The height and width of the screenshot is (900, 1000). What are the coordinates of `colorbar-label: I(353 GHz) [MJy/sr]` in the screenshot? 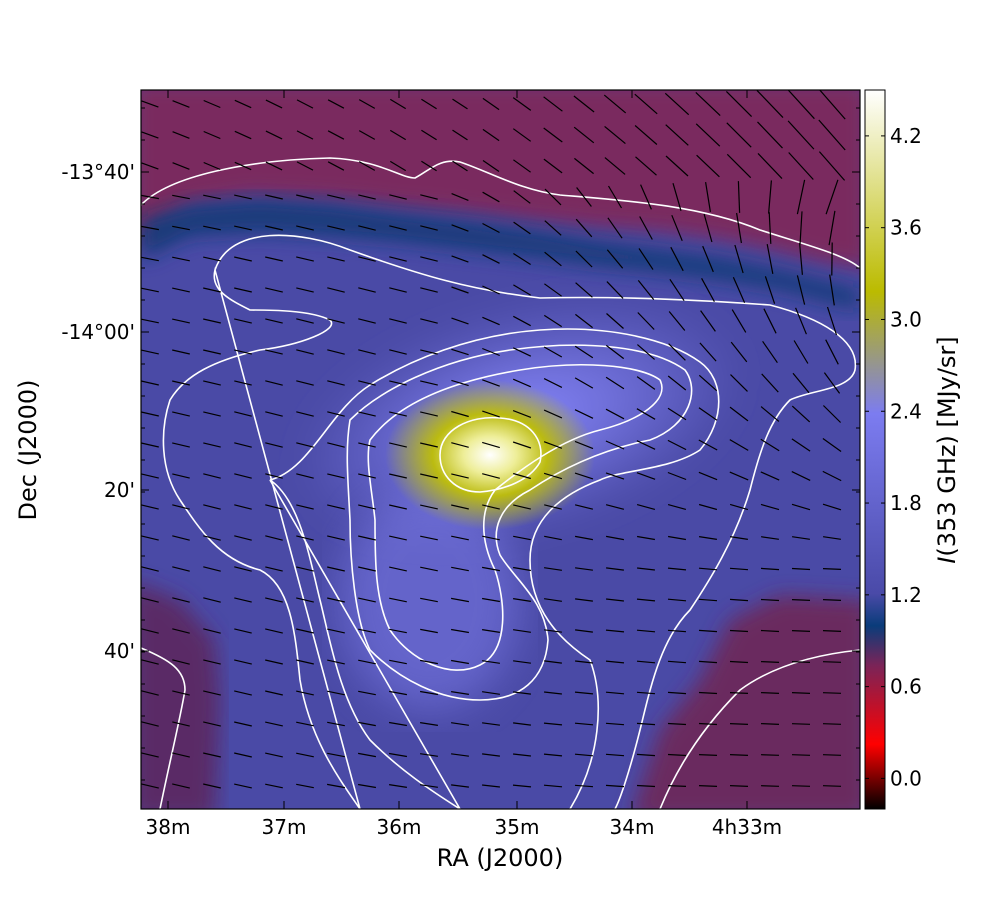 It's located at (947, 449).